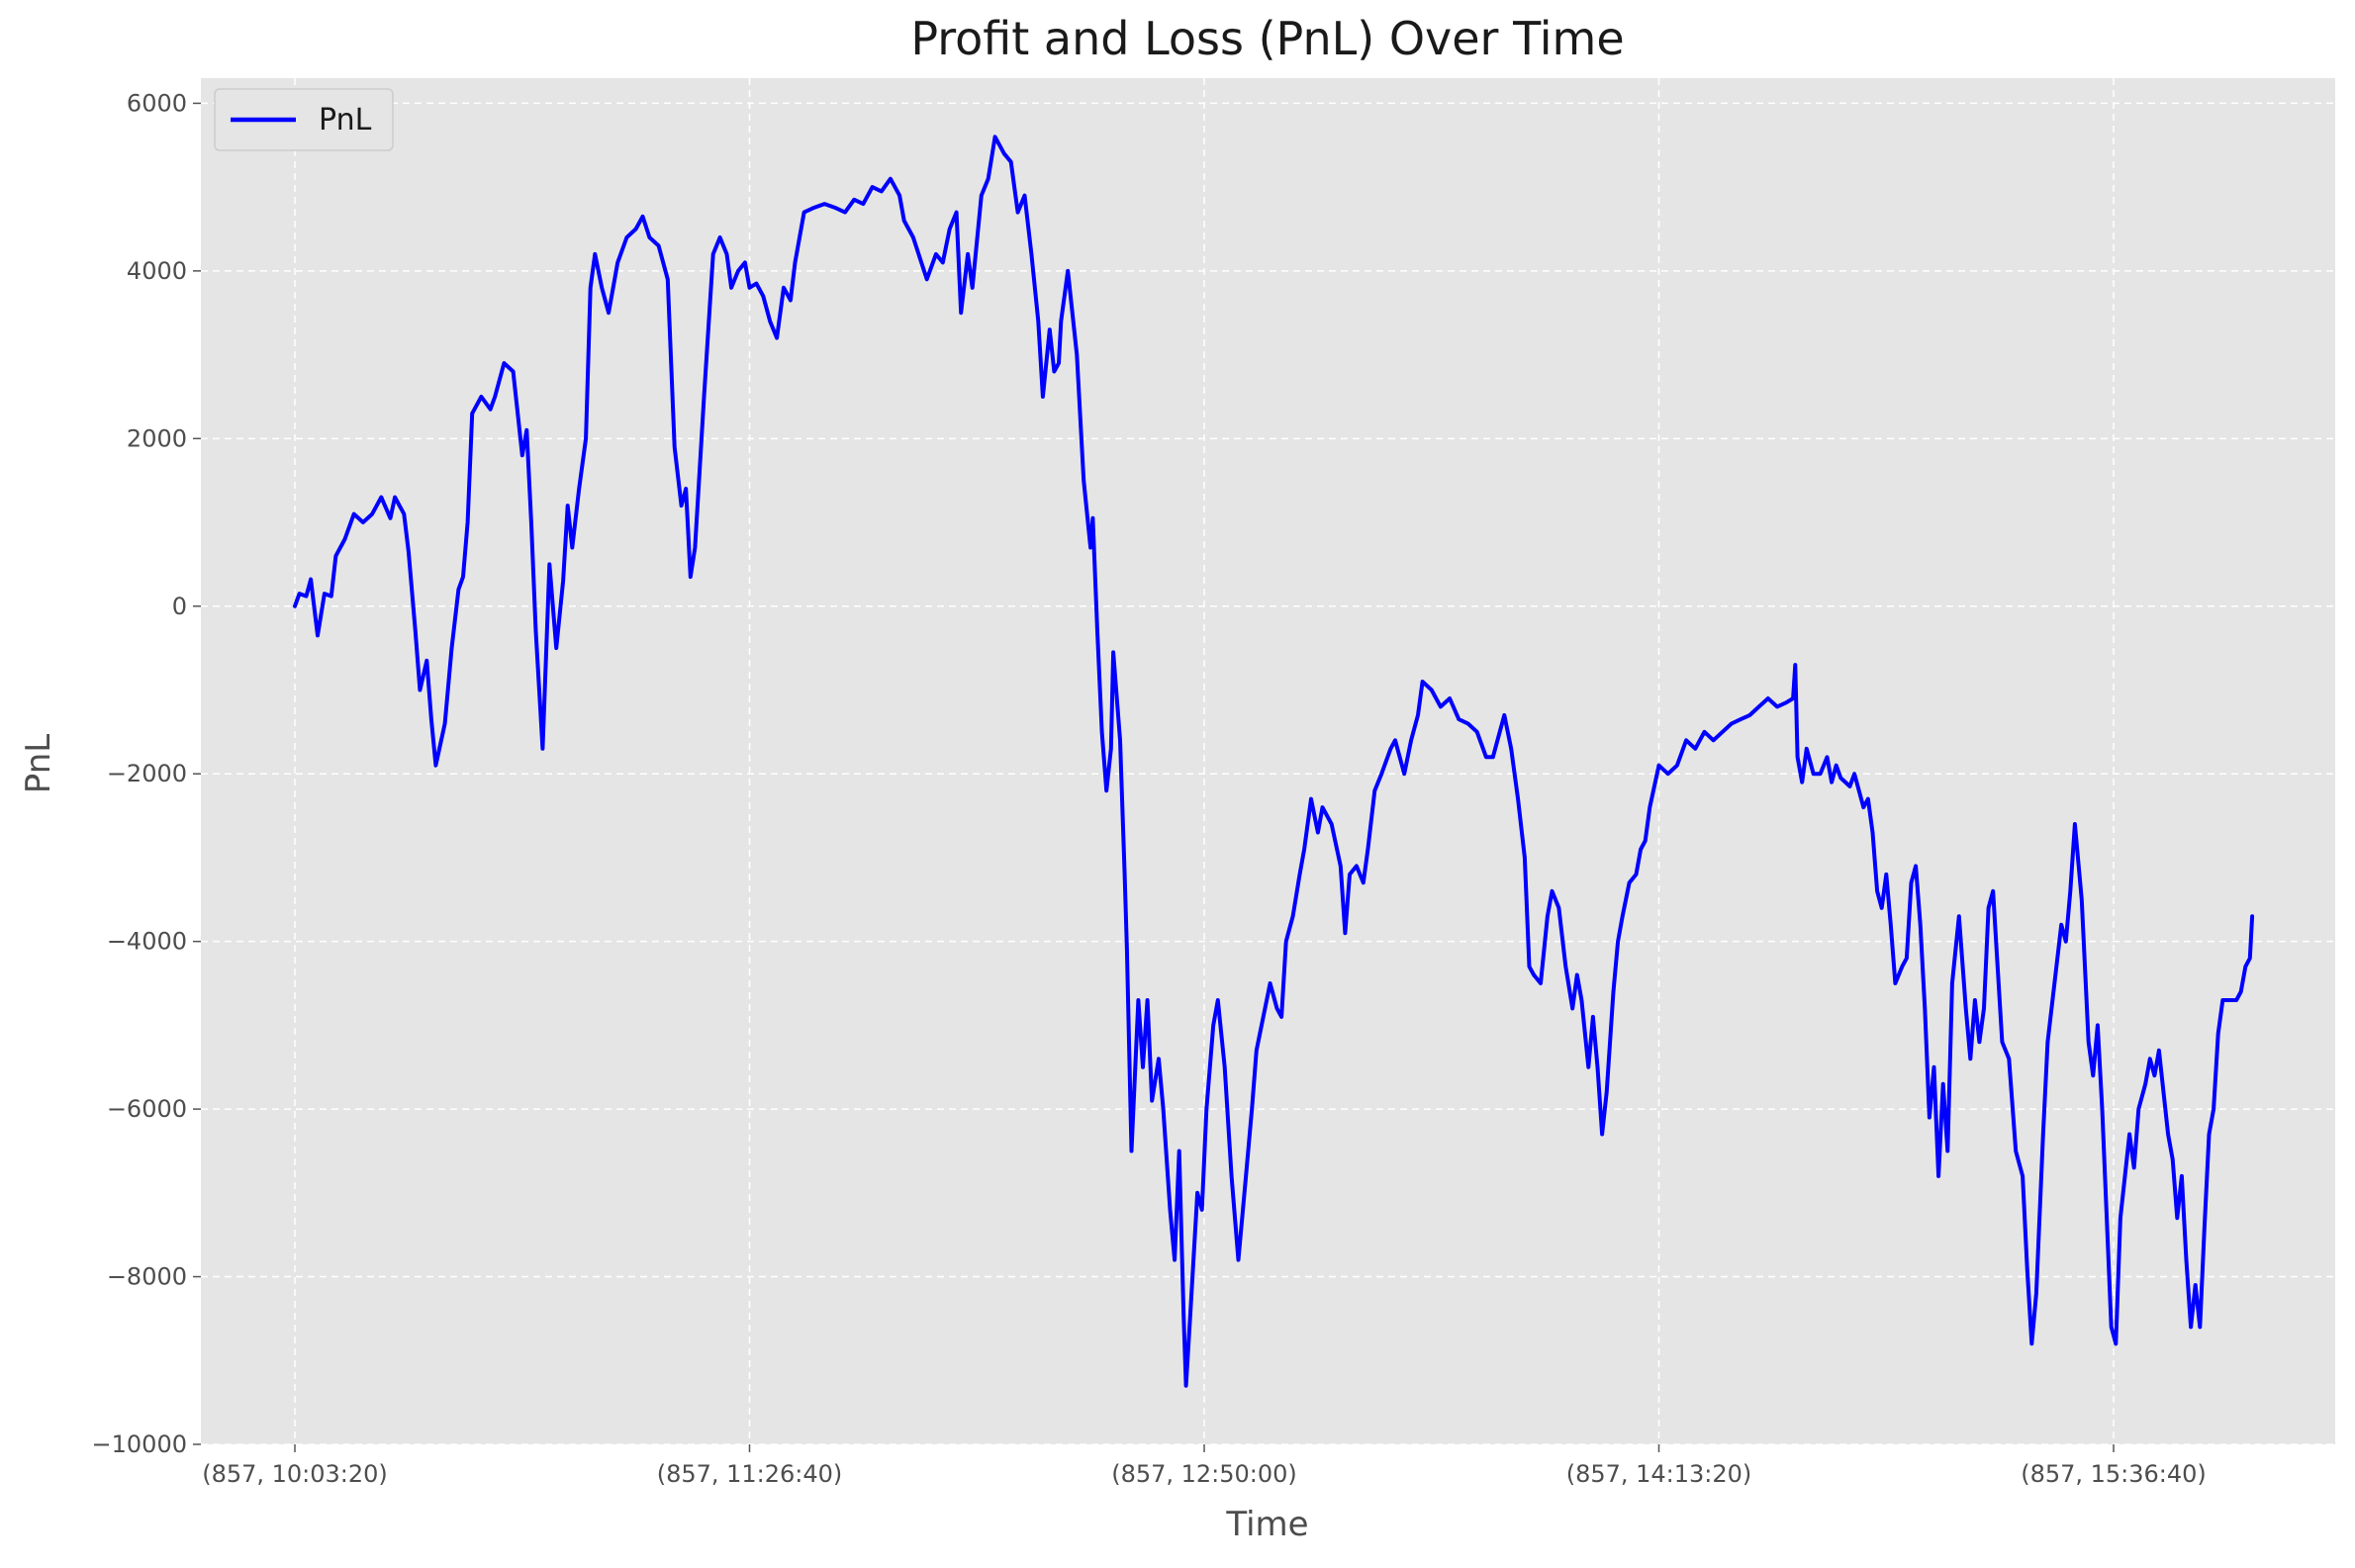 The height and width of the screenshot is (1568, 2355). What do you see at coordinates (147, 942) in the screenshot?
I see `y-tick-label: −4000` at bounding box center [147, 942].